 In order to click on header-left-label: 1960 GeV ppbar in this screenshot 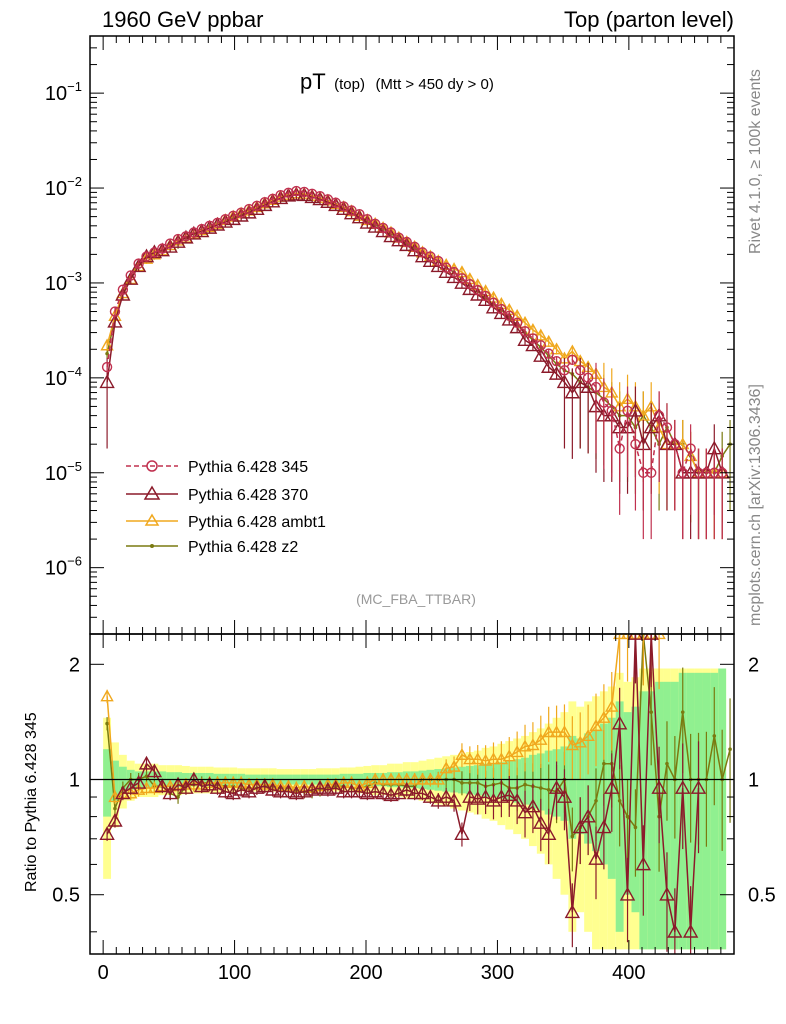, I will do `click(182, 19)`.